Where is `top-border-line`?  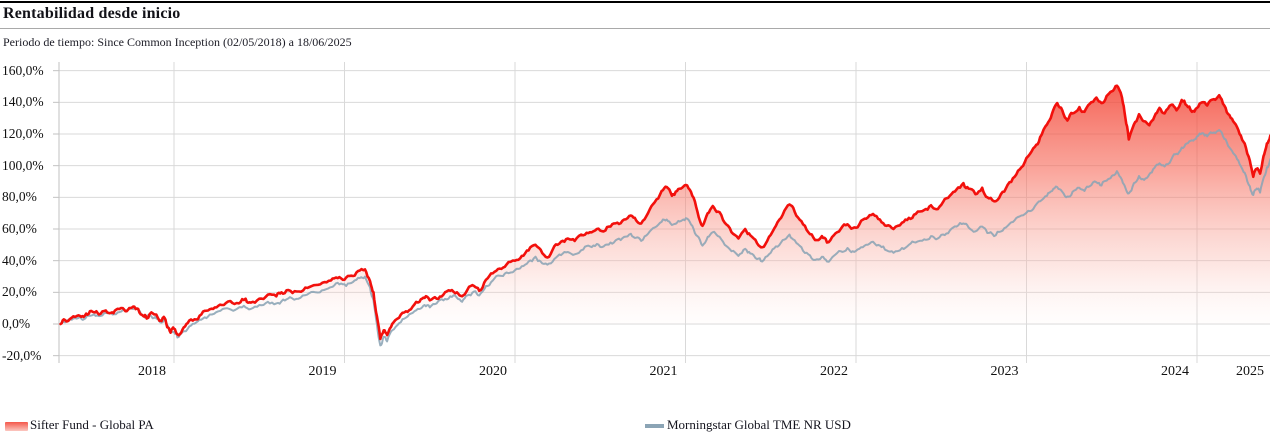 top-border-line is located at coordinates (635, 2).